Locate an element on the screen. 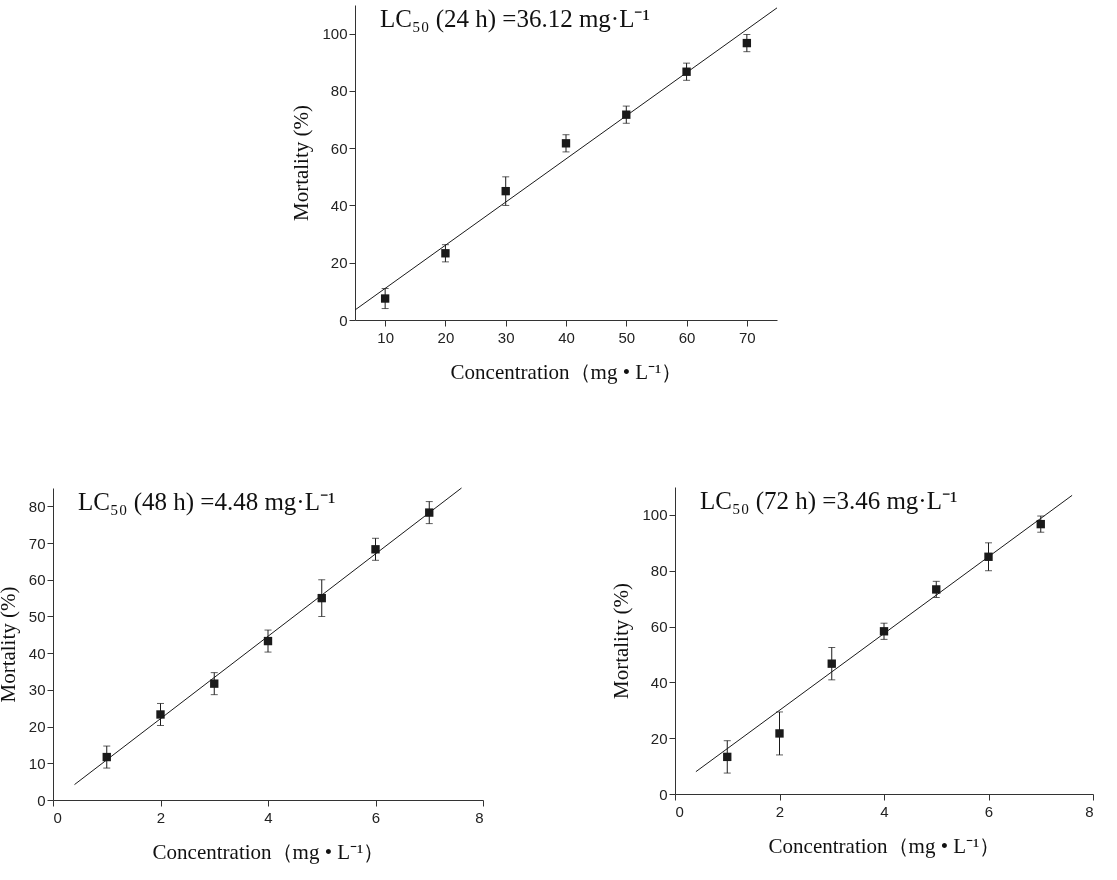 This screenshot has height=880, width=1117. annotation: LC₅₀ (72 h) =3.46 mg·L⁻¹ is located at coordinates (829, 501).